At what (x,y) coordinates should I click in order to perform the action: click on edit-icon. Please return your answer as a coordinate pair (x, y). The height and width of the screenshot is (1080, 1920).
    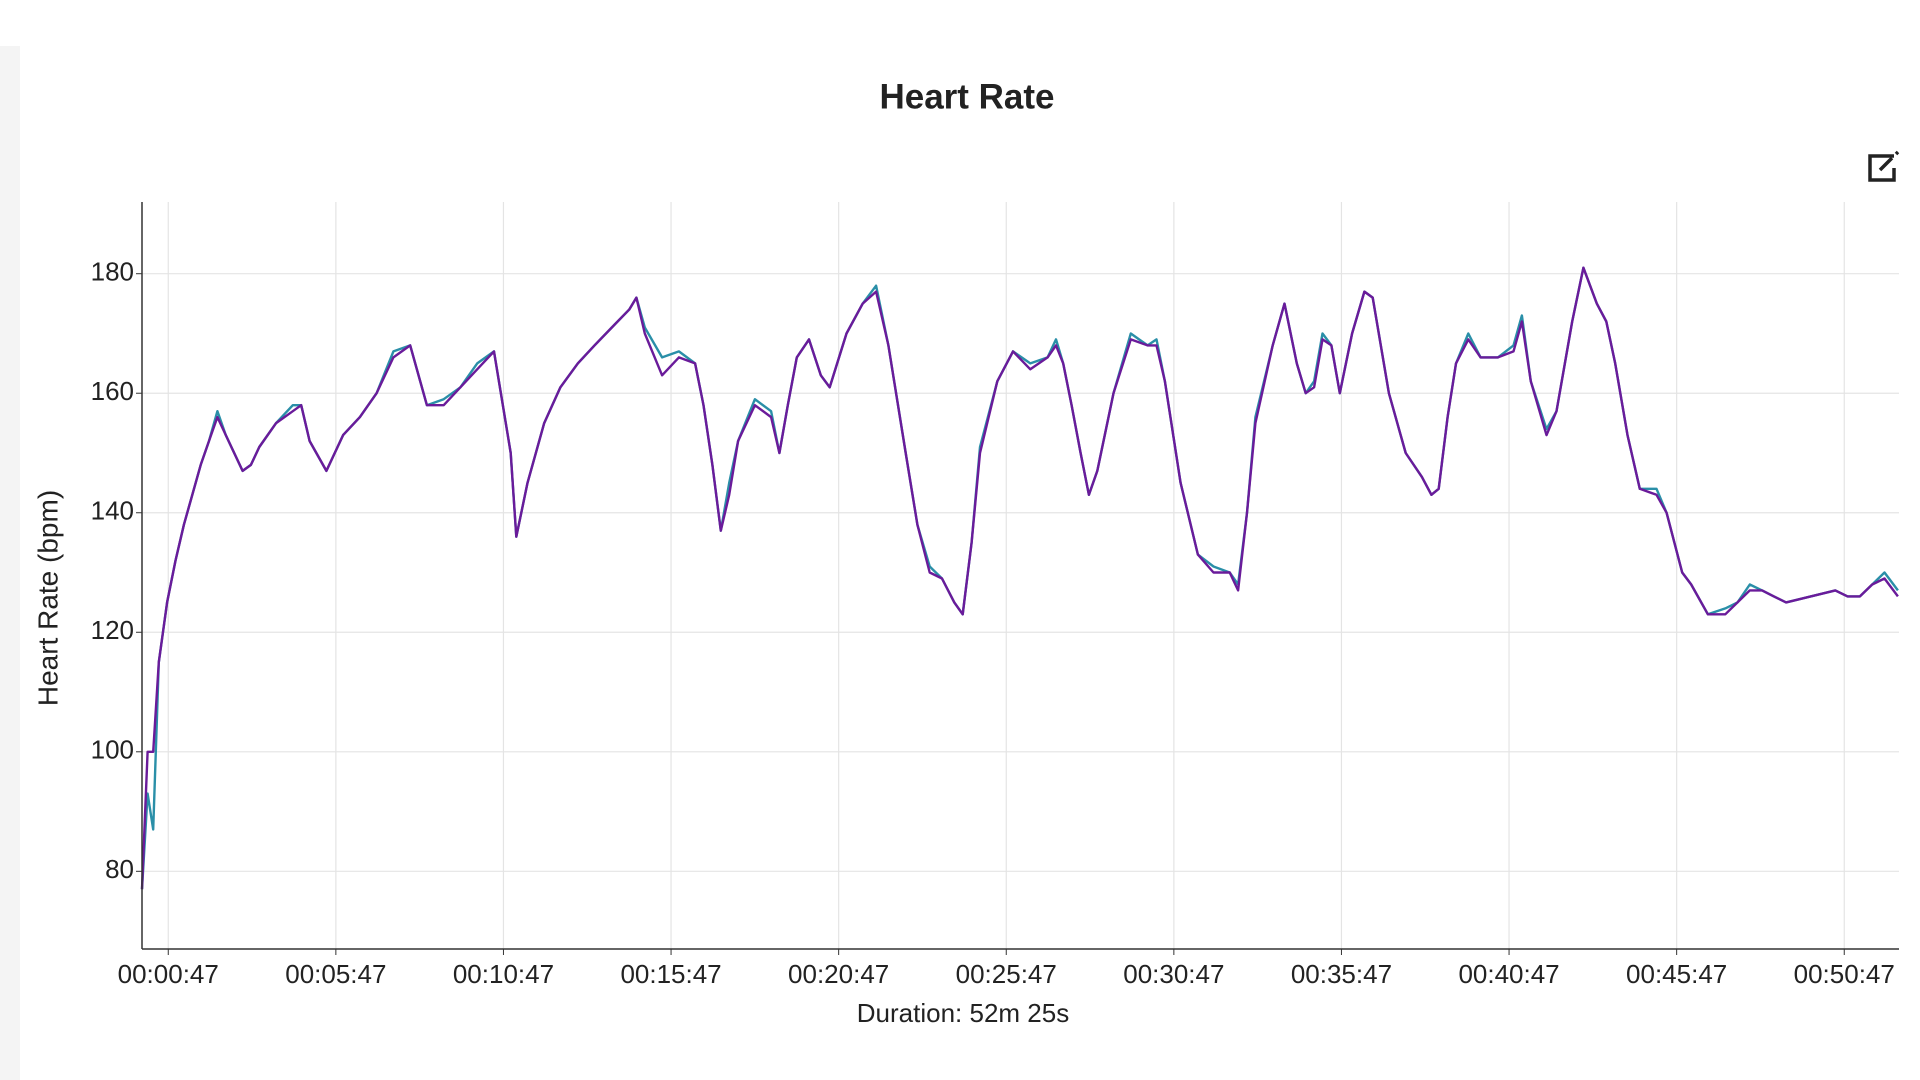
    Looking at the image, I should click on (1884, 166).